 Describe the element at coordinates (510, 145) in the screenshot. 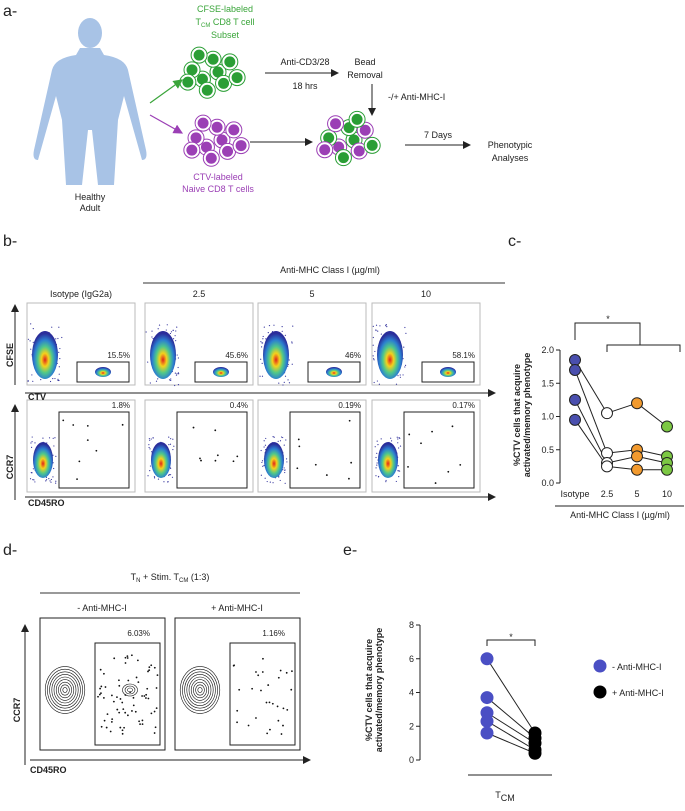

I see `step-text: Phenotypic` at that location.